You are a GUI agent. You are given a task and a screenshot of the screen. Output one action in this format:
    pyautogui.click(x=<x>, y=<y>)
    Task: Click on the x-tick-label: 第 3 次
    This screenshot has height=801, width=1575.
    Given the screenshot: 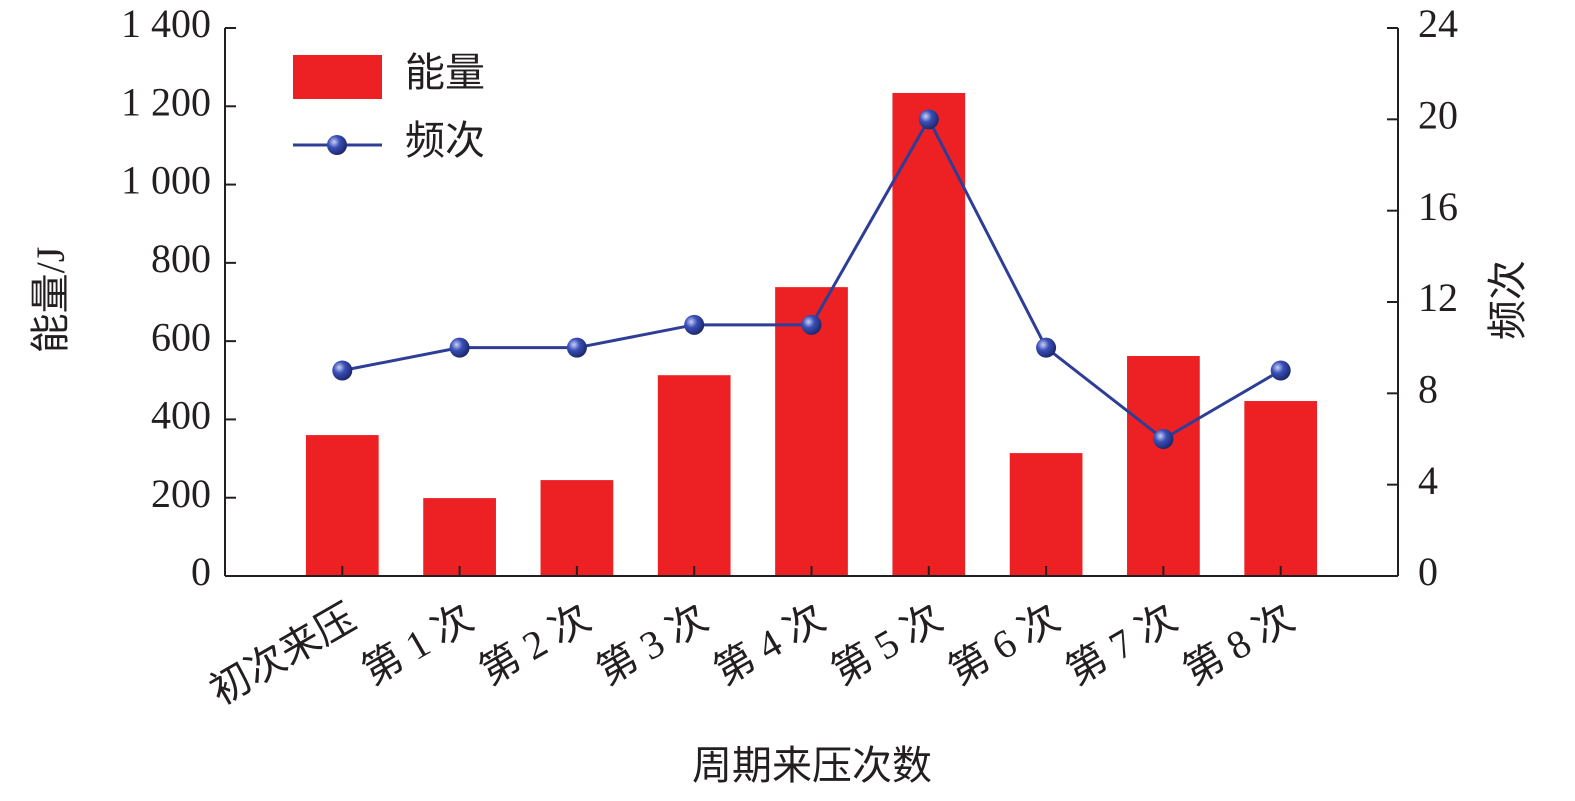 What is the action you would take?
    pyautogui.click(x=652, y=644)
    